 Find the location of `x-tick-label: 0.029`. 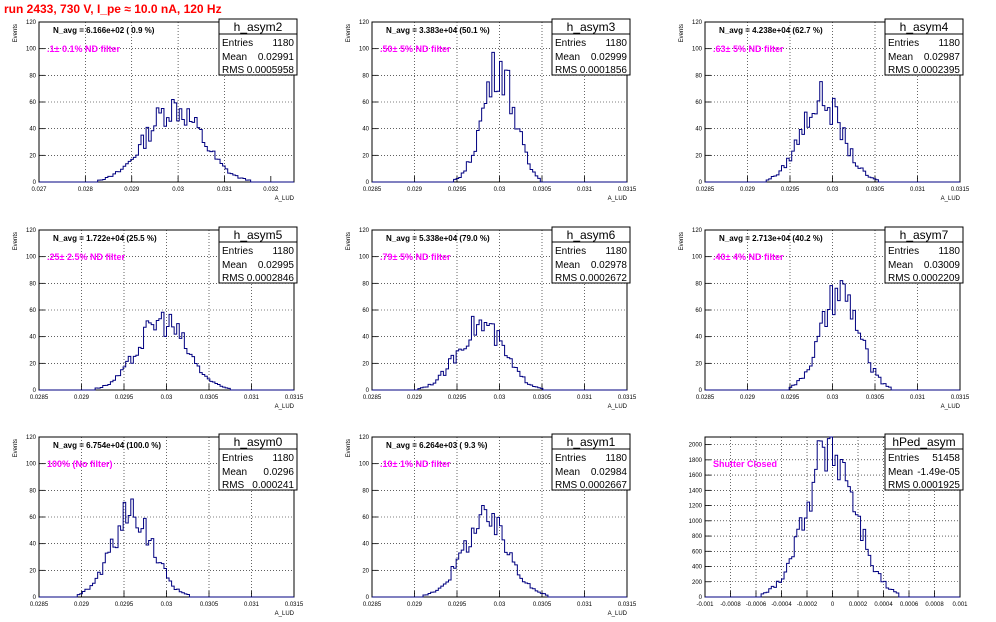

x-tick-label: 0.029 is located at coordinates (415, 398).